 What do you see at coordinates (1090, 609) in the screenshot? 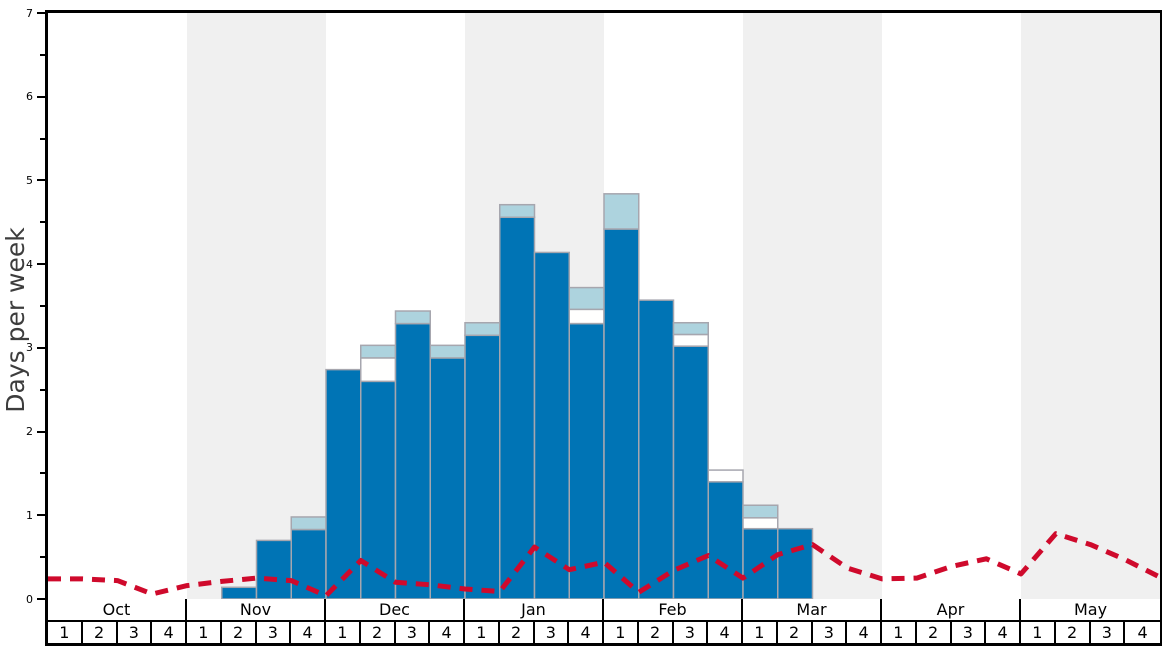
I see `month-cell-may: May` at bounding box center [1090, 609].